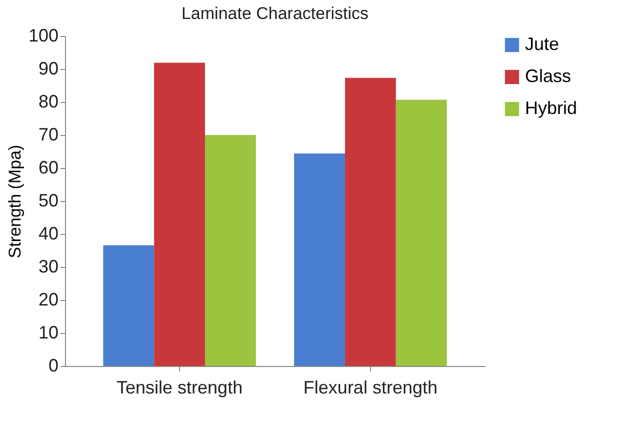  I want to click on y-tick-label: 40, so click(48, 234).